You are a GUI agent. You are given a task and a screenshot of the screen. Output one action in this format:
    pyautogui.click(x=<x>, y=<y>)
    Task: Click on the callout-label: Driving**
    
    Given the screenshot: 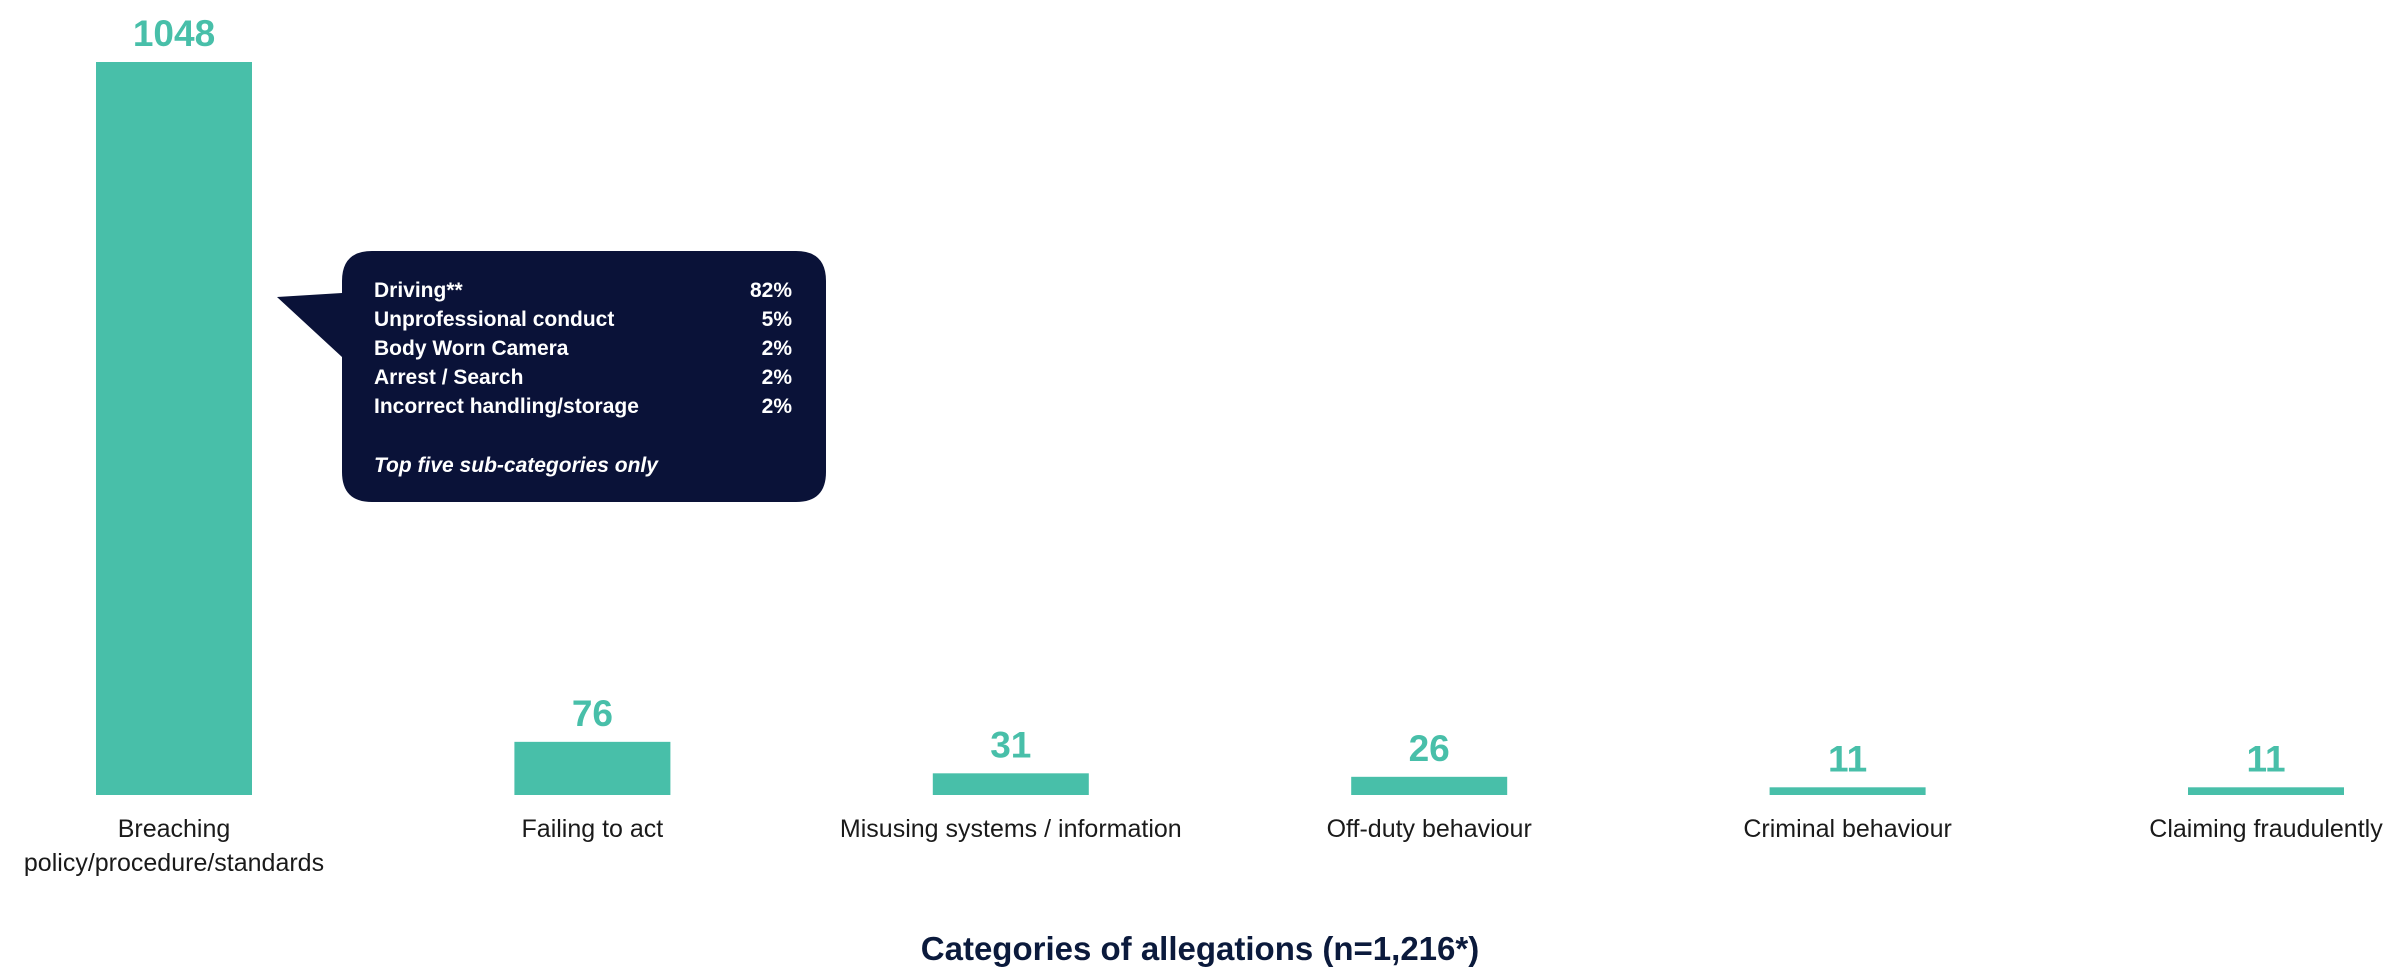 What is the action you would take?
    pyautogui.click(x=419, y=290)
    